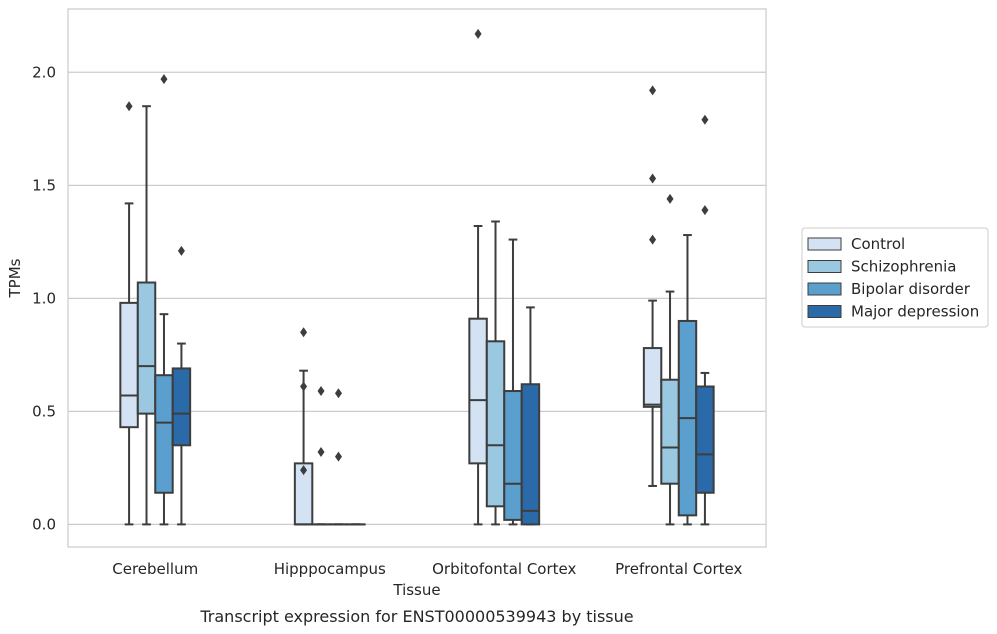 The image size is (997, 634). Describe the element at coordinates (44, 72) in the screenshot. I see `y-tick-label: 2.0` at that location.